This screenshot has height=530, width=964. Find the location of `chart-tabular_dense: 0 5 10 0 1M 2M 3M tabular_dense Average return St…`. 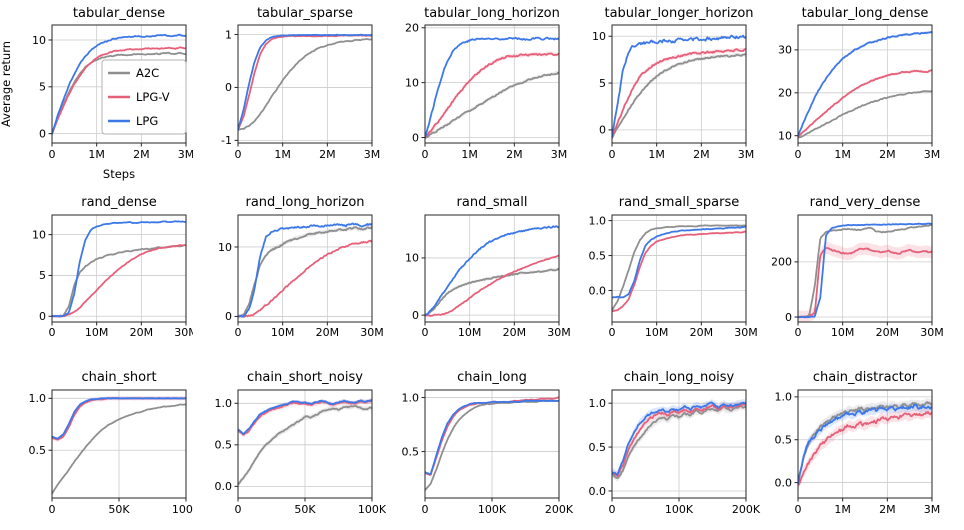

chart-tabular_dense: 0 5 10 0 1M 2M 3M tabular_dense Average return St… is located at coordinates (96, 93).